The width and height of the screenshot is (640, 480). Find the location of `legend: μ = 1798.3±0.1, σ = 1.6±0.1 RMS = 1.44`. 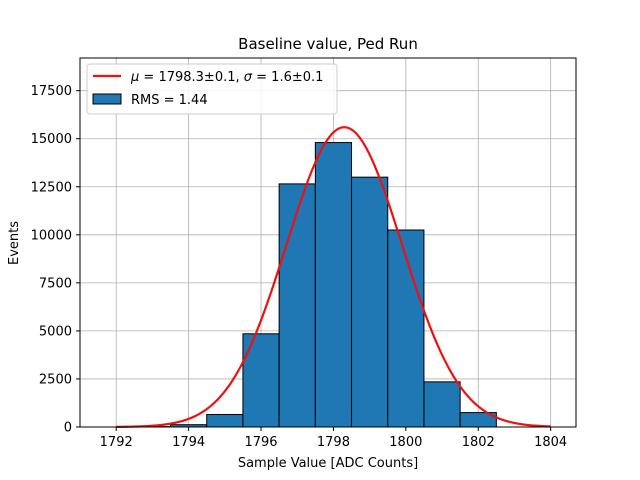

legend: μ = 1798.3±0.1, σ = 1.6±0.1 RMS = 1.44 is located at coordinates (212, 89).